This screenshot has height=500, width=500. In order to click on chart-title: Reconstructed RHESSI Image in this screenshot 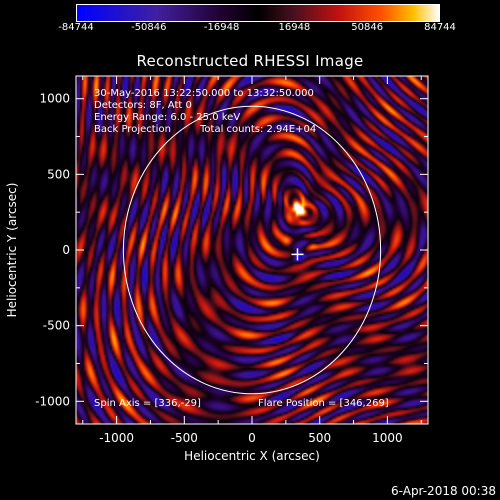, I will do `click(250, 61)`.